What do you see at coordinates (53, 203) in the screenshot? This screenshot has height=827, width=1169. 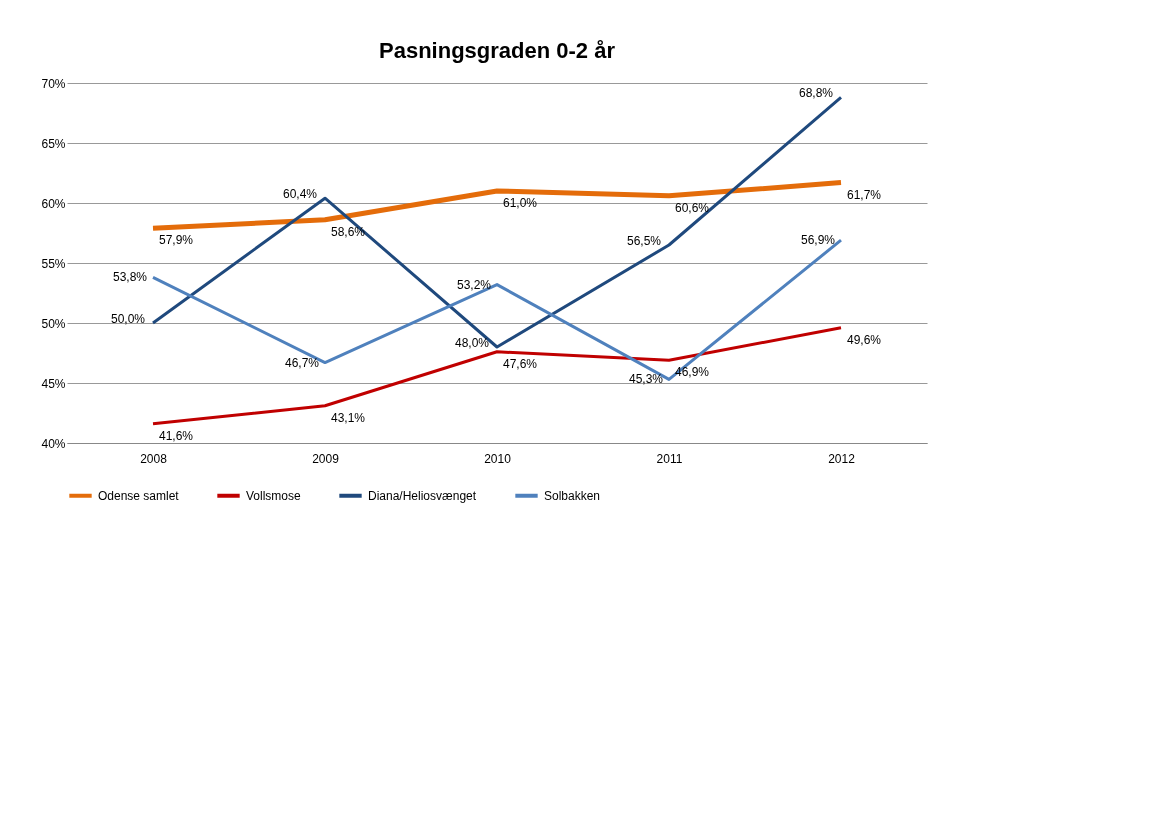 I see `y-tick-label: 60%` at bounding box center [53, 203].